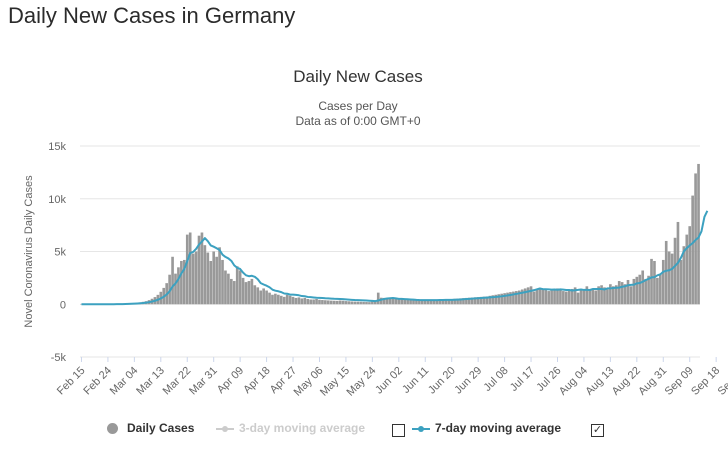  What do you see at coordinates (468, 381) in the screenshot?
I see `x-tick-label: Jun 29` at bounding box center [468, 381].